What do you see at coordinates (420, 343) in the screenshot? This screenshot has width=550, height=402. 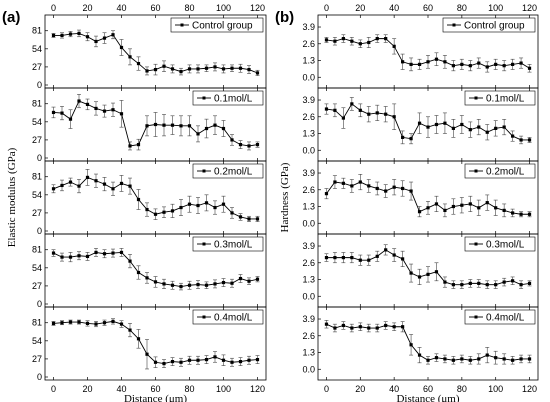 I see `subplot: 0.0 1.3 2.6 3.9 0.4mol/L` at bounding box center [420, 343].